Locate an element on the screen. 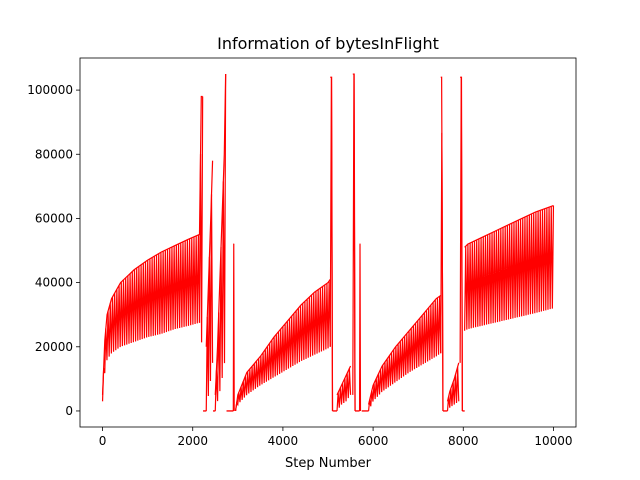 Image resolution: width=640 pixels, height=480 pixels. x-axis-label: Step Number is located at coordinates (328, 463).